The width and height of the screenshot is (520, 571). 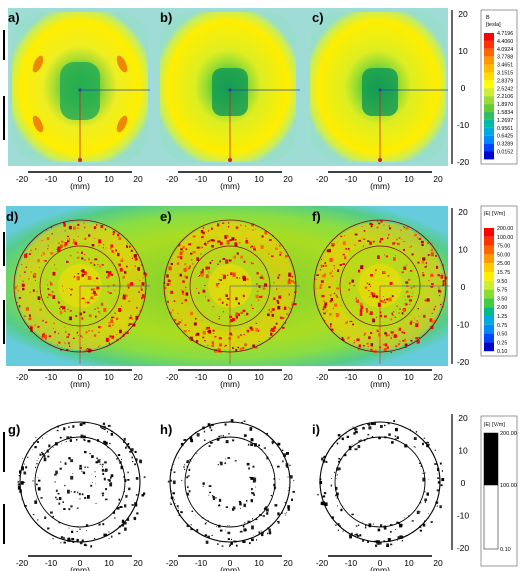 What do you see at coordinates (12, 216) in the screenshot?
I see `panel-label-d: d)` at bounding box center [12, 216].